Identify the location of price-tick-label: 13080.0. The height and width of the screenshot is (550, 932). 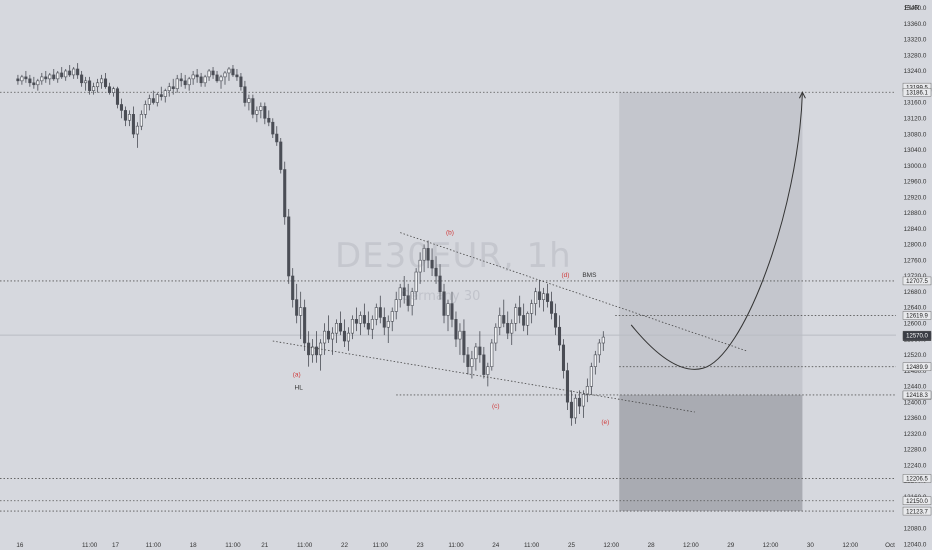
(915, 134).